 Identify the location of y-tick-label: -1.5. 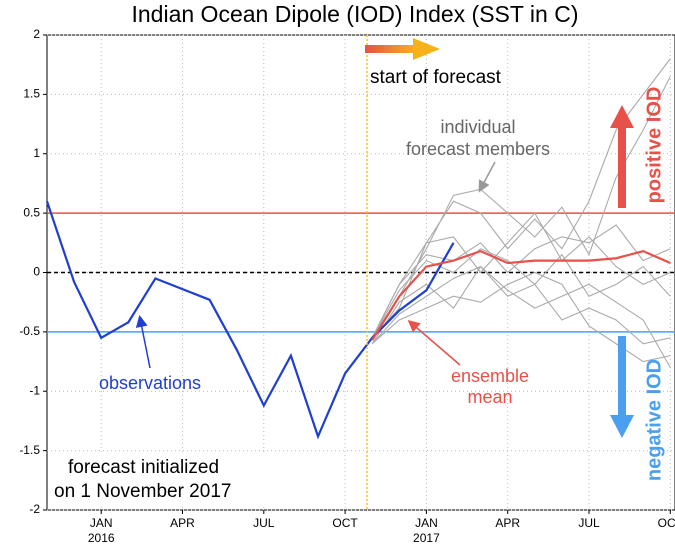
(29, 450).